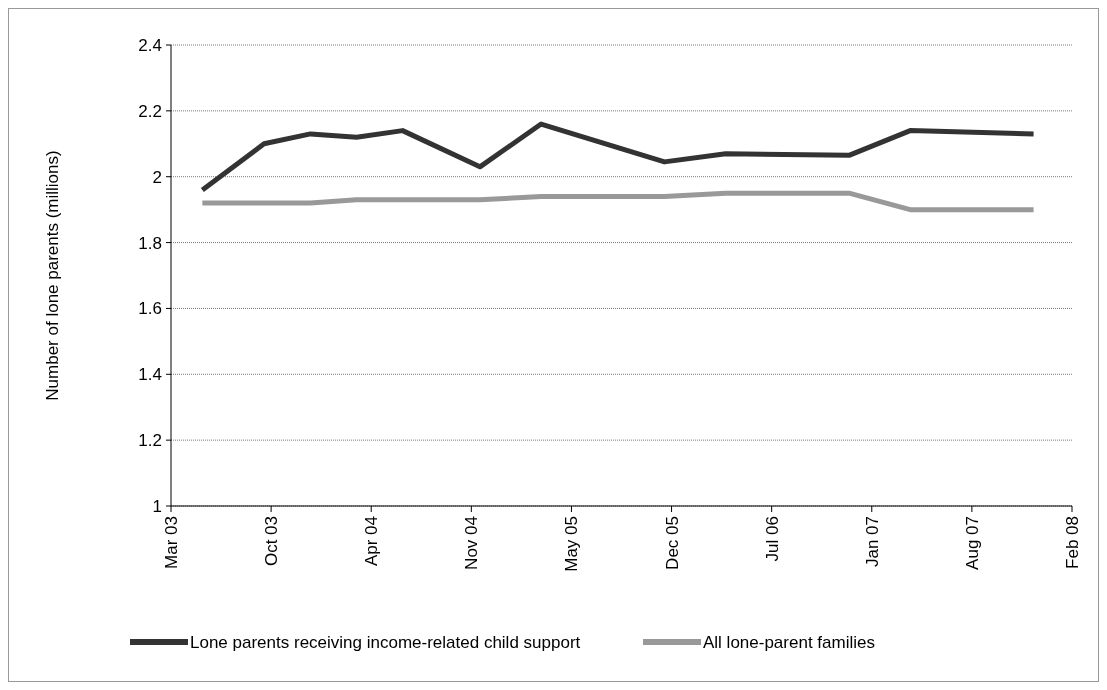 This screenshot has width=1107, height=690. Describe the element at coordinates (385, 642) in the screenshot. I see `legend-label: Lone parents receiving income-related child support` at that location.